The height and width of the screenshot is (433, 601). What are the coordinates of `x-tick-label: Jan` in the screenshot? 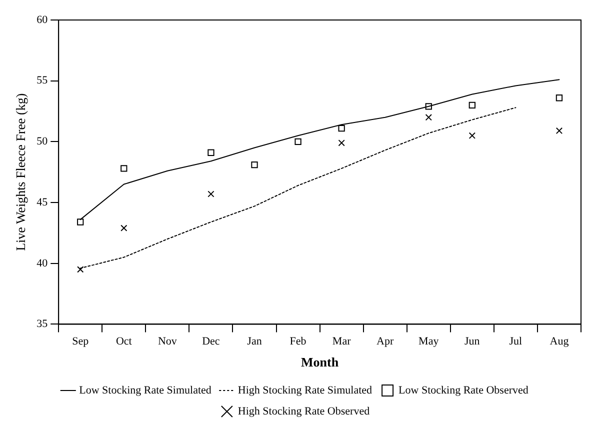 It's located at (254, 342).